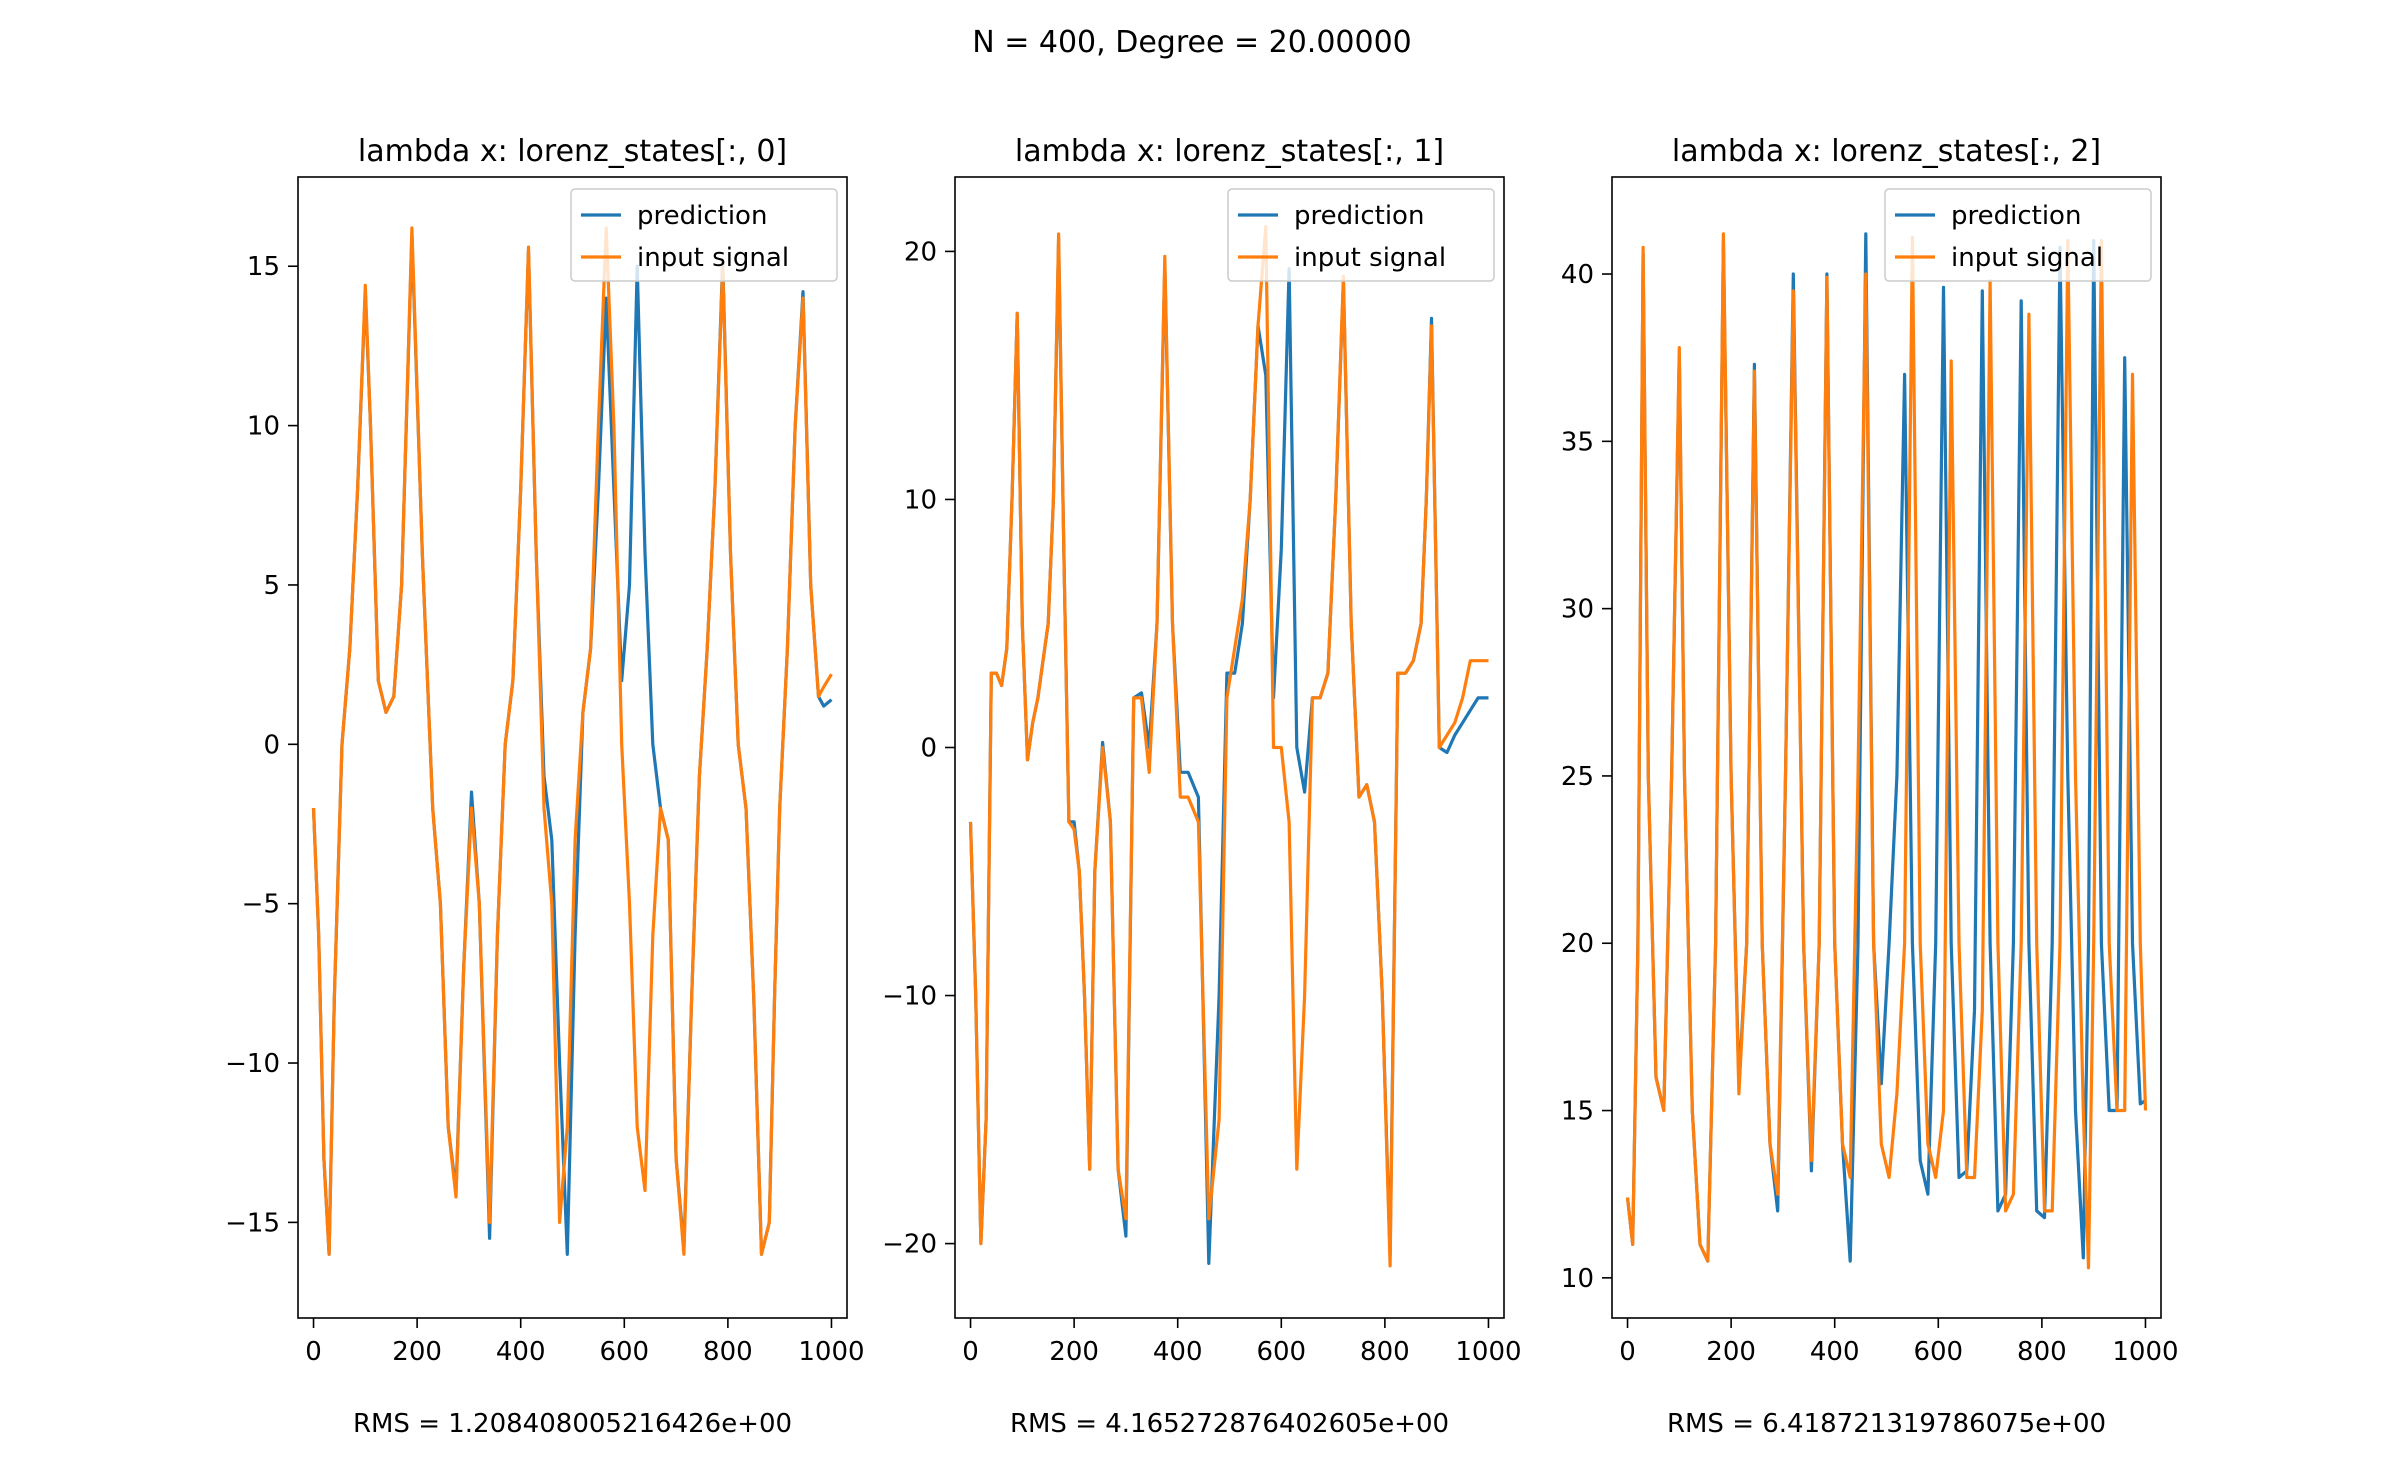 This screenshot has height=1474, width=2384. Describe the element at coordinates (909, 1245) in the screenshot. I see `y-tick-label: −20` at that location.